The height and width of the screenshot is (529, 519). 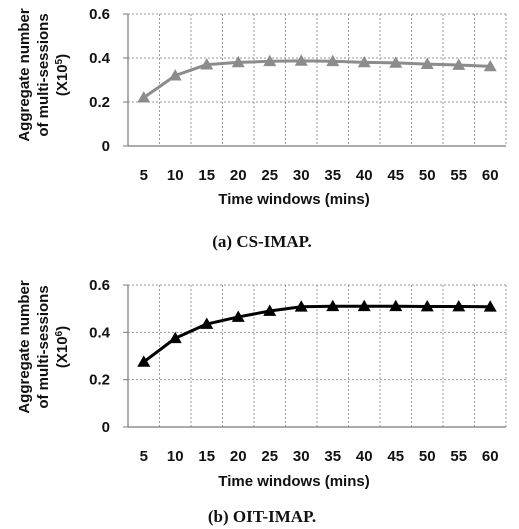 I want to click on chart-a-ylabel-line2: of multi-sessions, so click(x=43, y=74).